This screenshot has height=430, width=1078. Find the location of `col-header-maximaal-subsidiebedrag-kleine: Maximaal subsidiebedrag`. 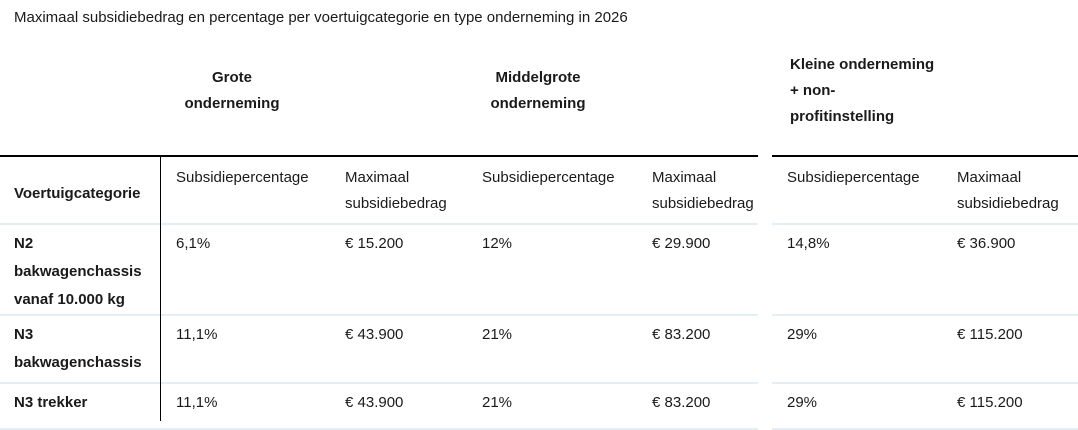

col-header-maximaal-subsidiebedrag-kleine: Maximaal subsidiebedrag is located at coordinates (1010, 190).